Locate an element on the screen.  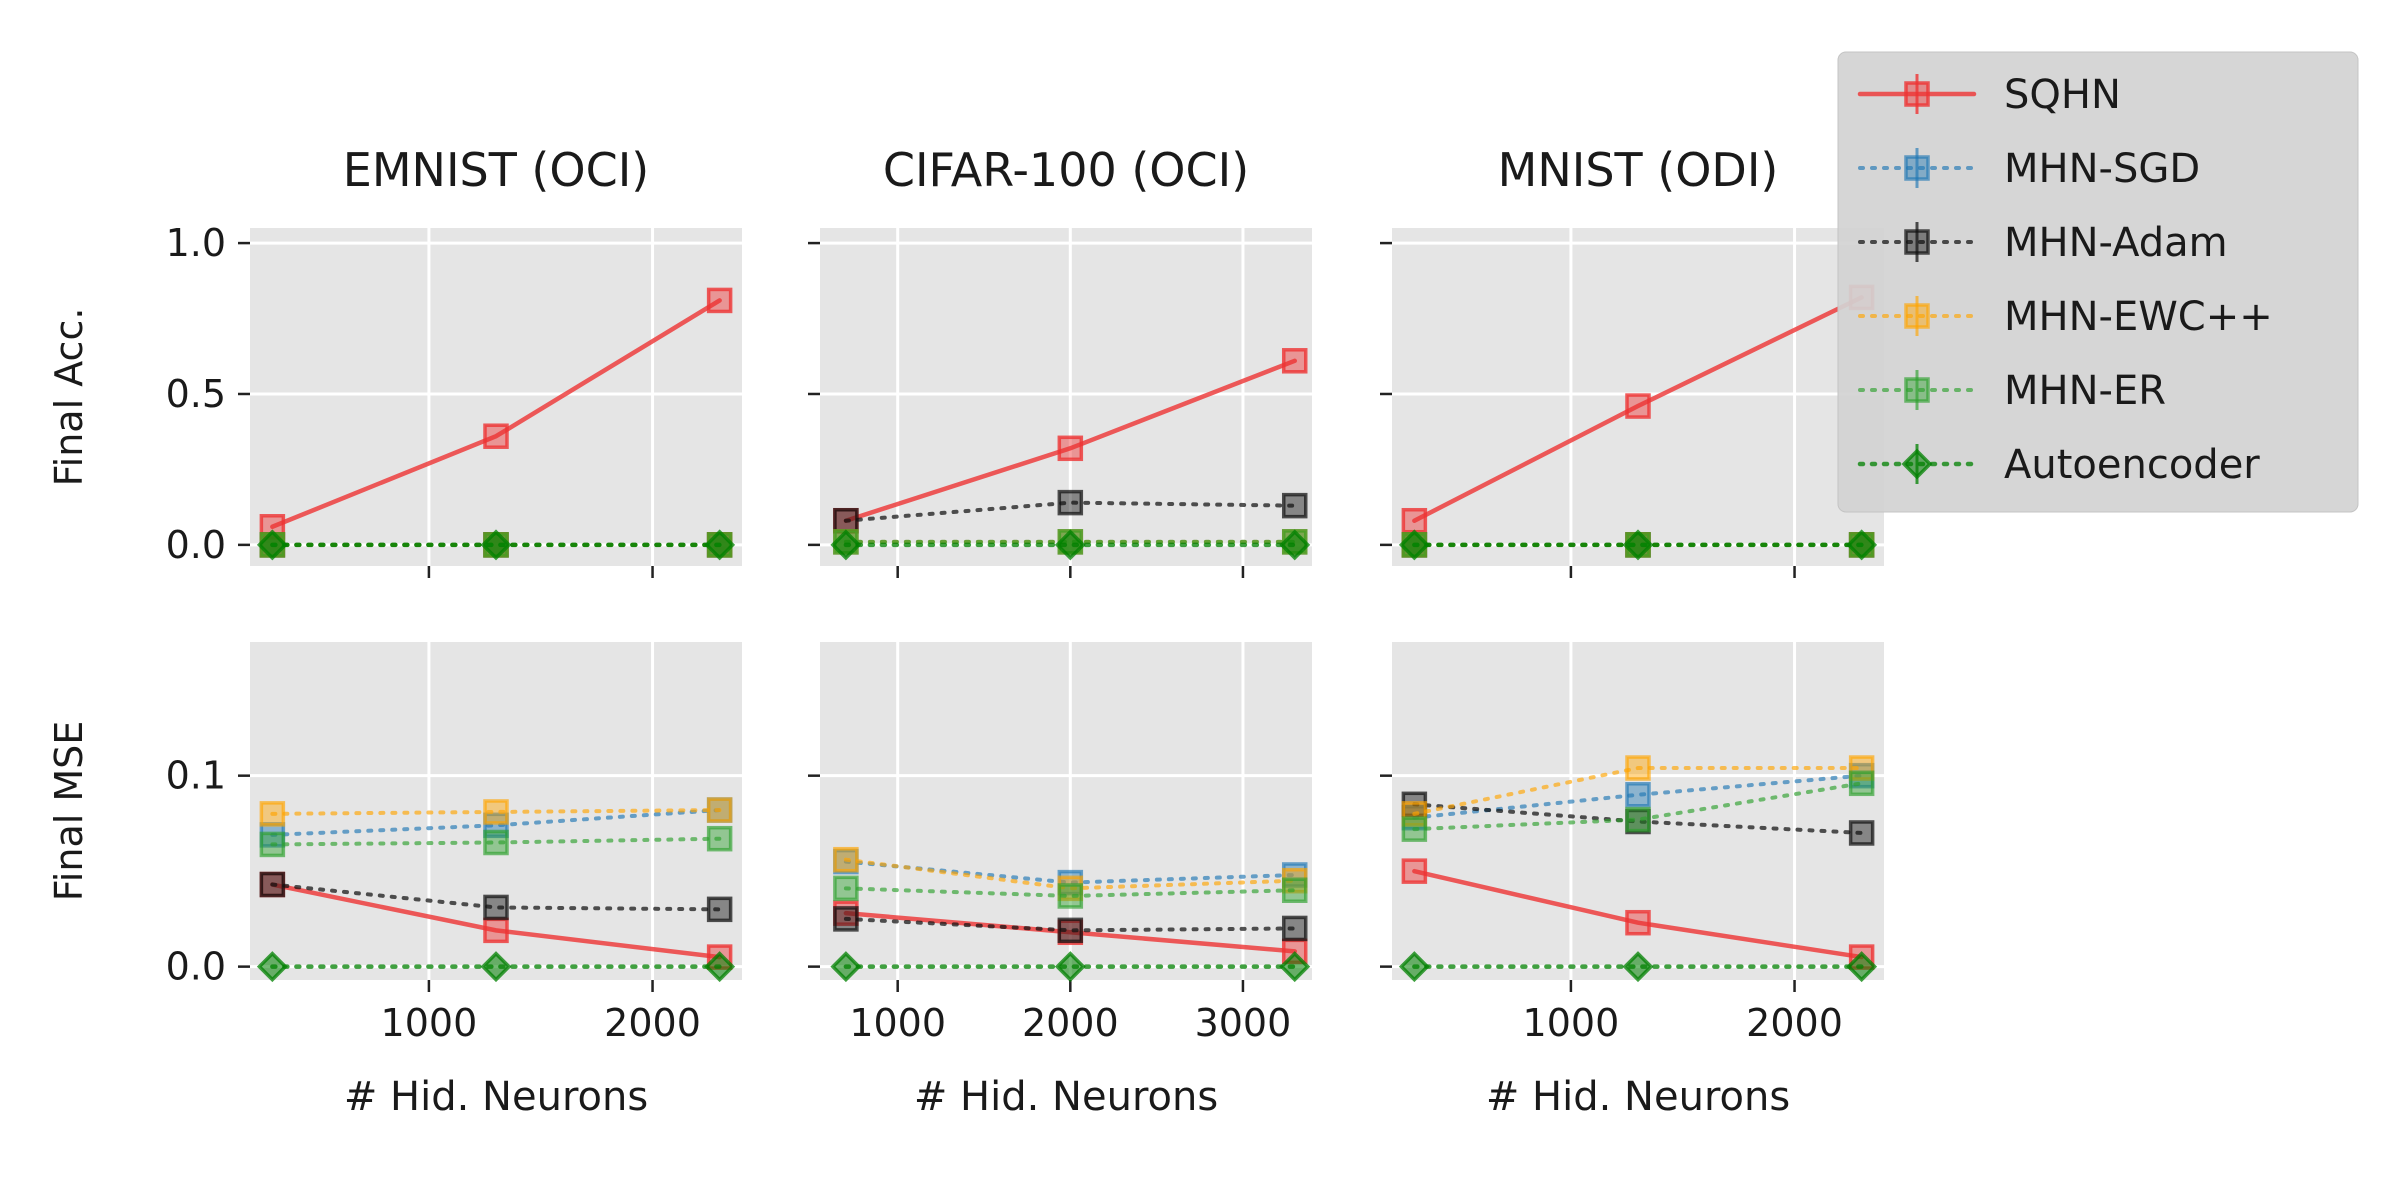
legend-label: MHN-EWC++ is located at coordinates (2138, 317).